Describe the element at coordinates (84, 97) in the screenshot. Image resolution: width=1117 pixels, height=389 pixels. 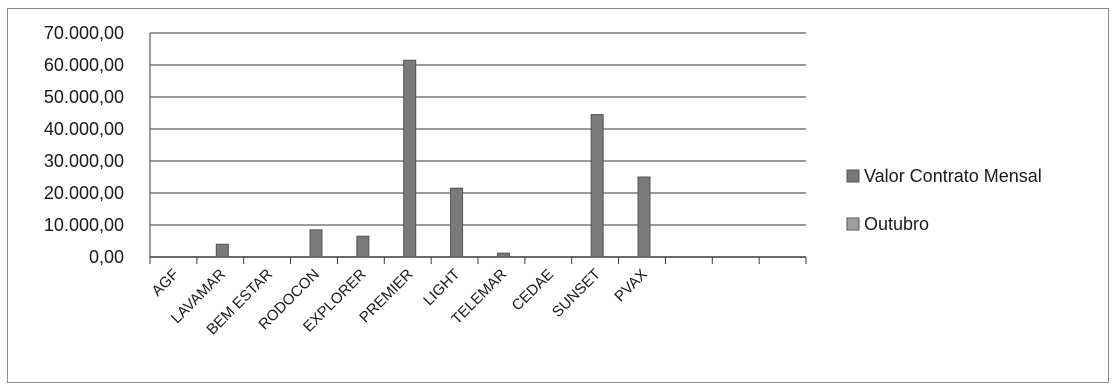
I see `y-tick-label: 50.000,00` at that location.